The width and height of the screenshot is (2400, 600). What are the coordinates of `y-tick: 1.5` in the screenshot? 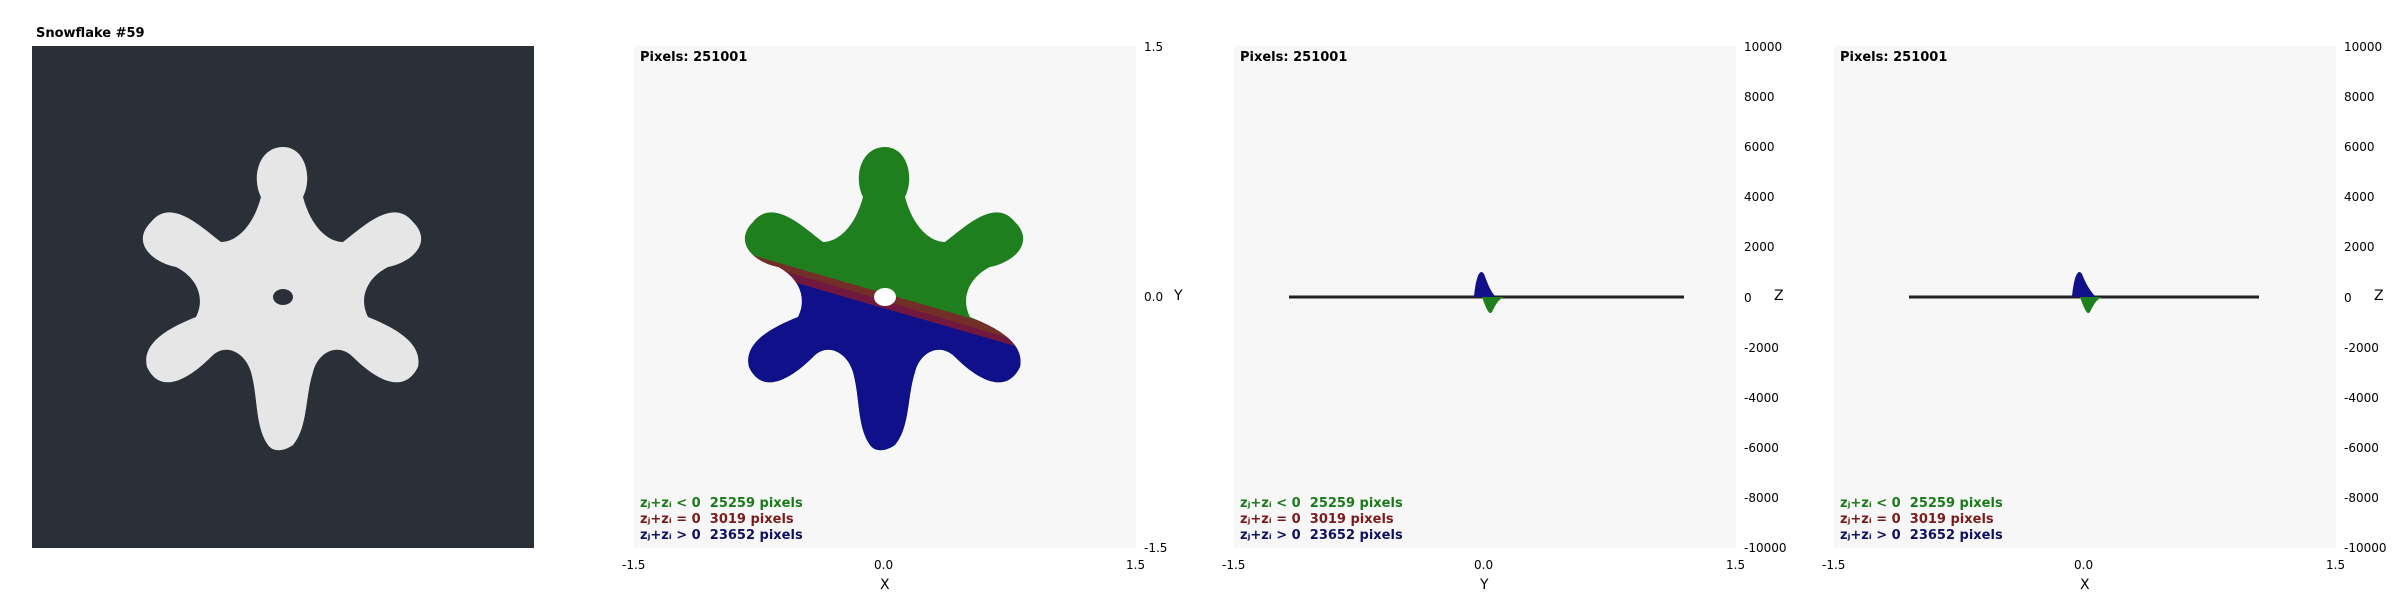 It's located at (1154, 47).